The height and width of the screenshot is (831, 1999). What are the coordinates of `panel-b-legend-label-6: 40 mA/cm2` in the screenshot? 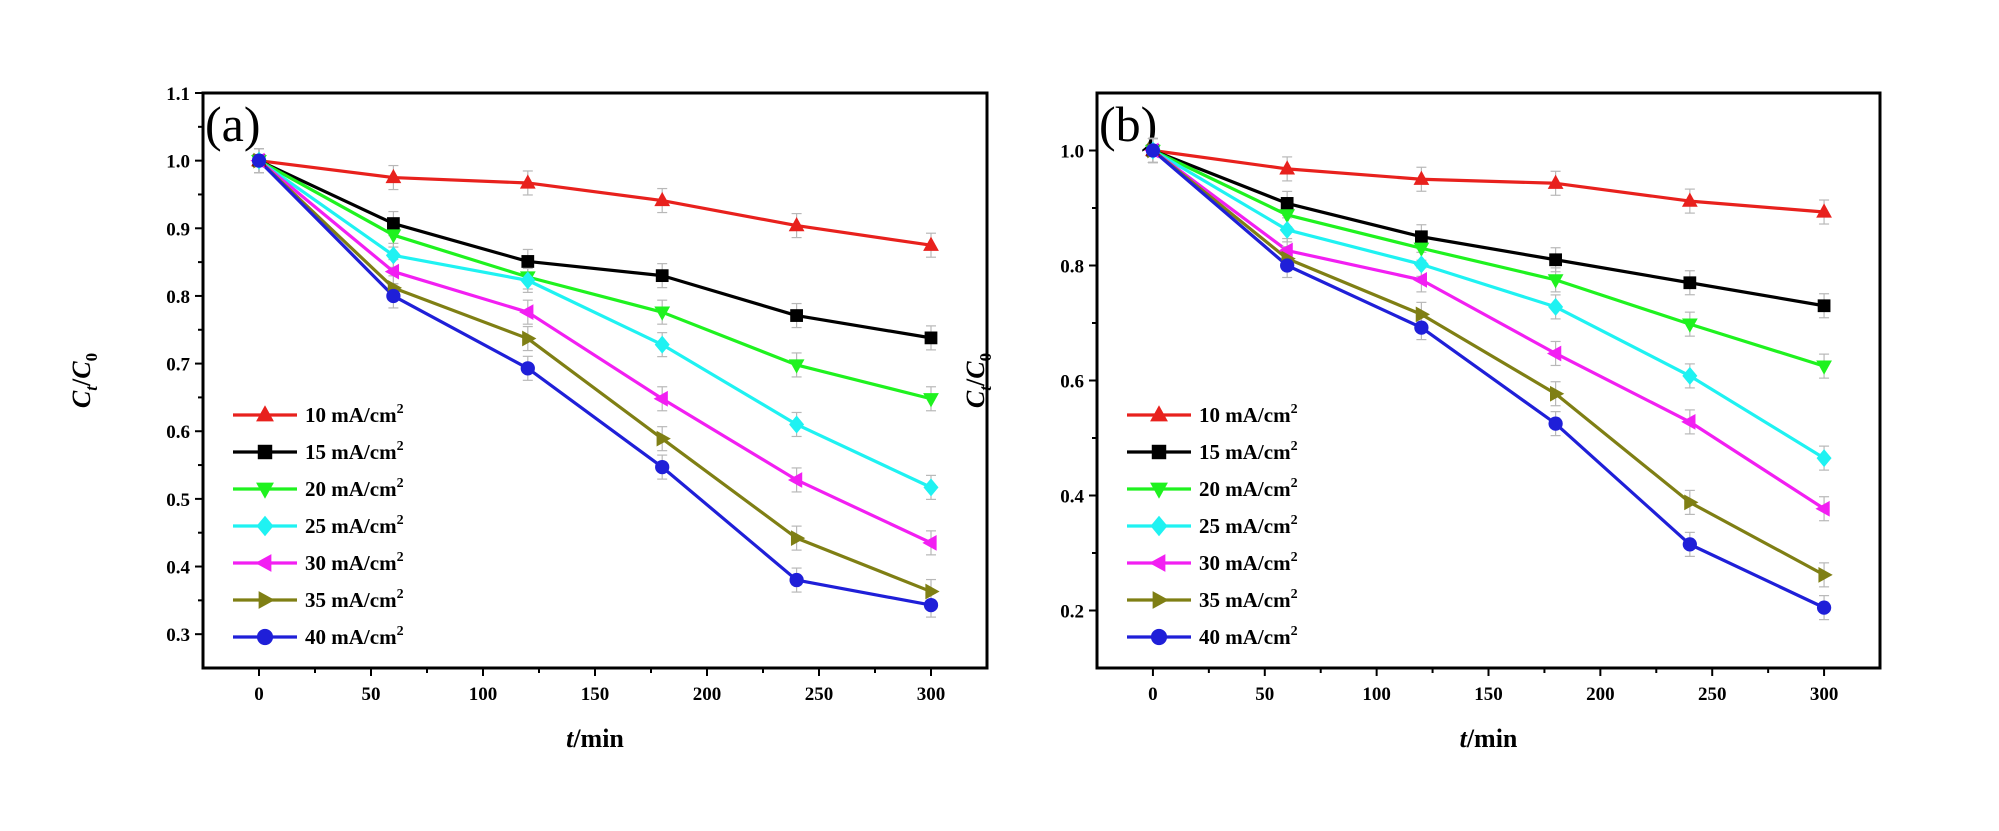 It's located at (1248, 636).